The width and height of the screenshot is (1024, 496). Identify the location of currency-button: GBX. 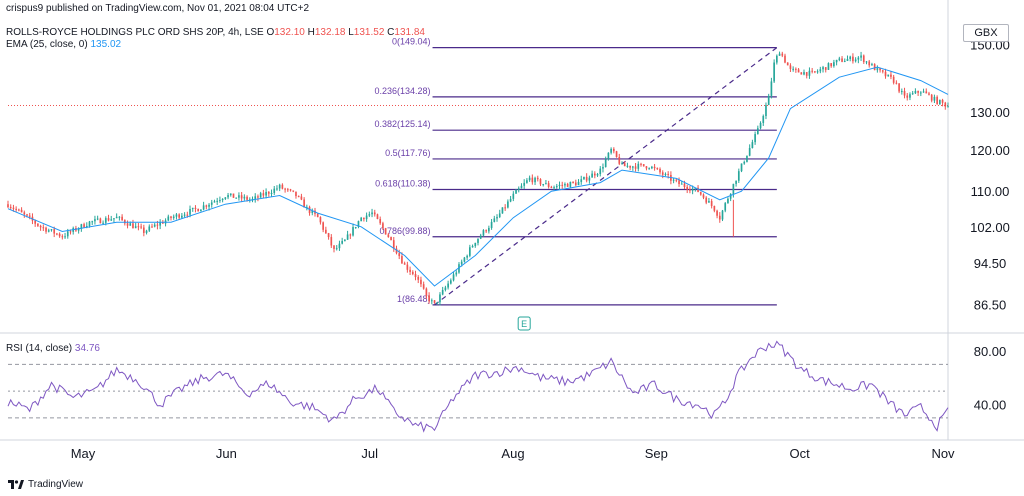
(986, 33).